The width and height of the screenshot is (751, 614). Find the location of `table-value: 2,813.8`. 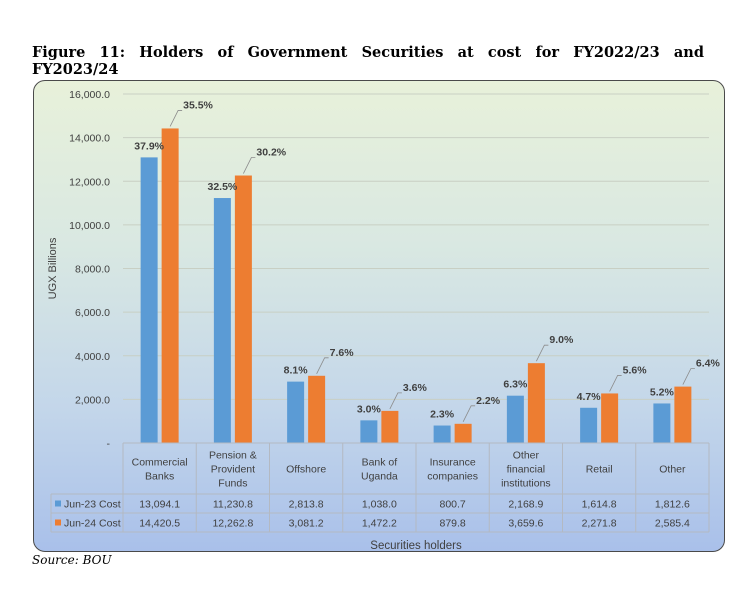

table-value: 2,813.8 is located at coordinates (306, 505).